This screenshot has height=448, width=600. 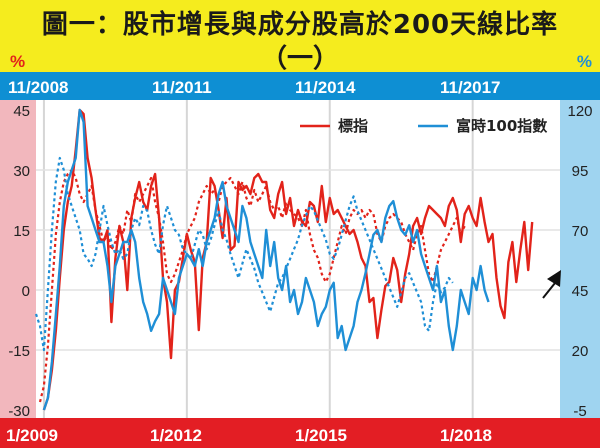 What do you see at coordinates (176, 435) in the screenshot?
I see `bottom-tick-label: 1/2012` at bounding box center [176, 435].